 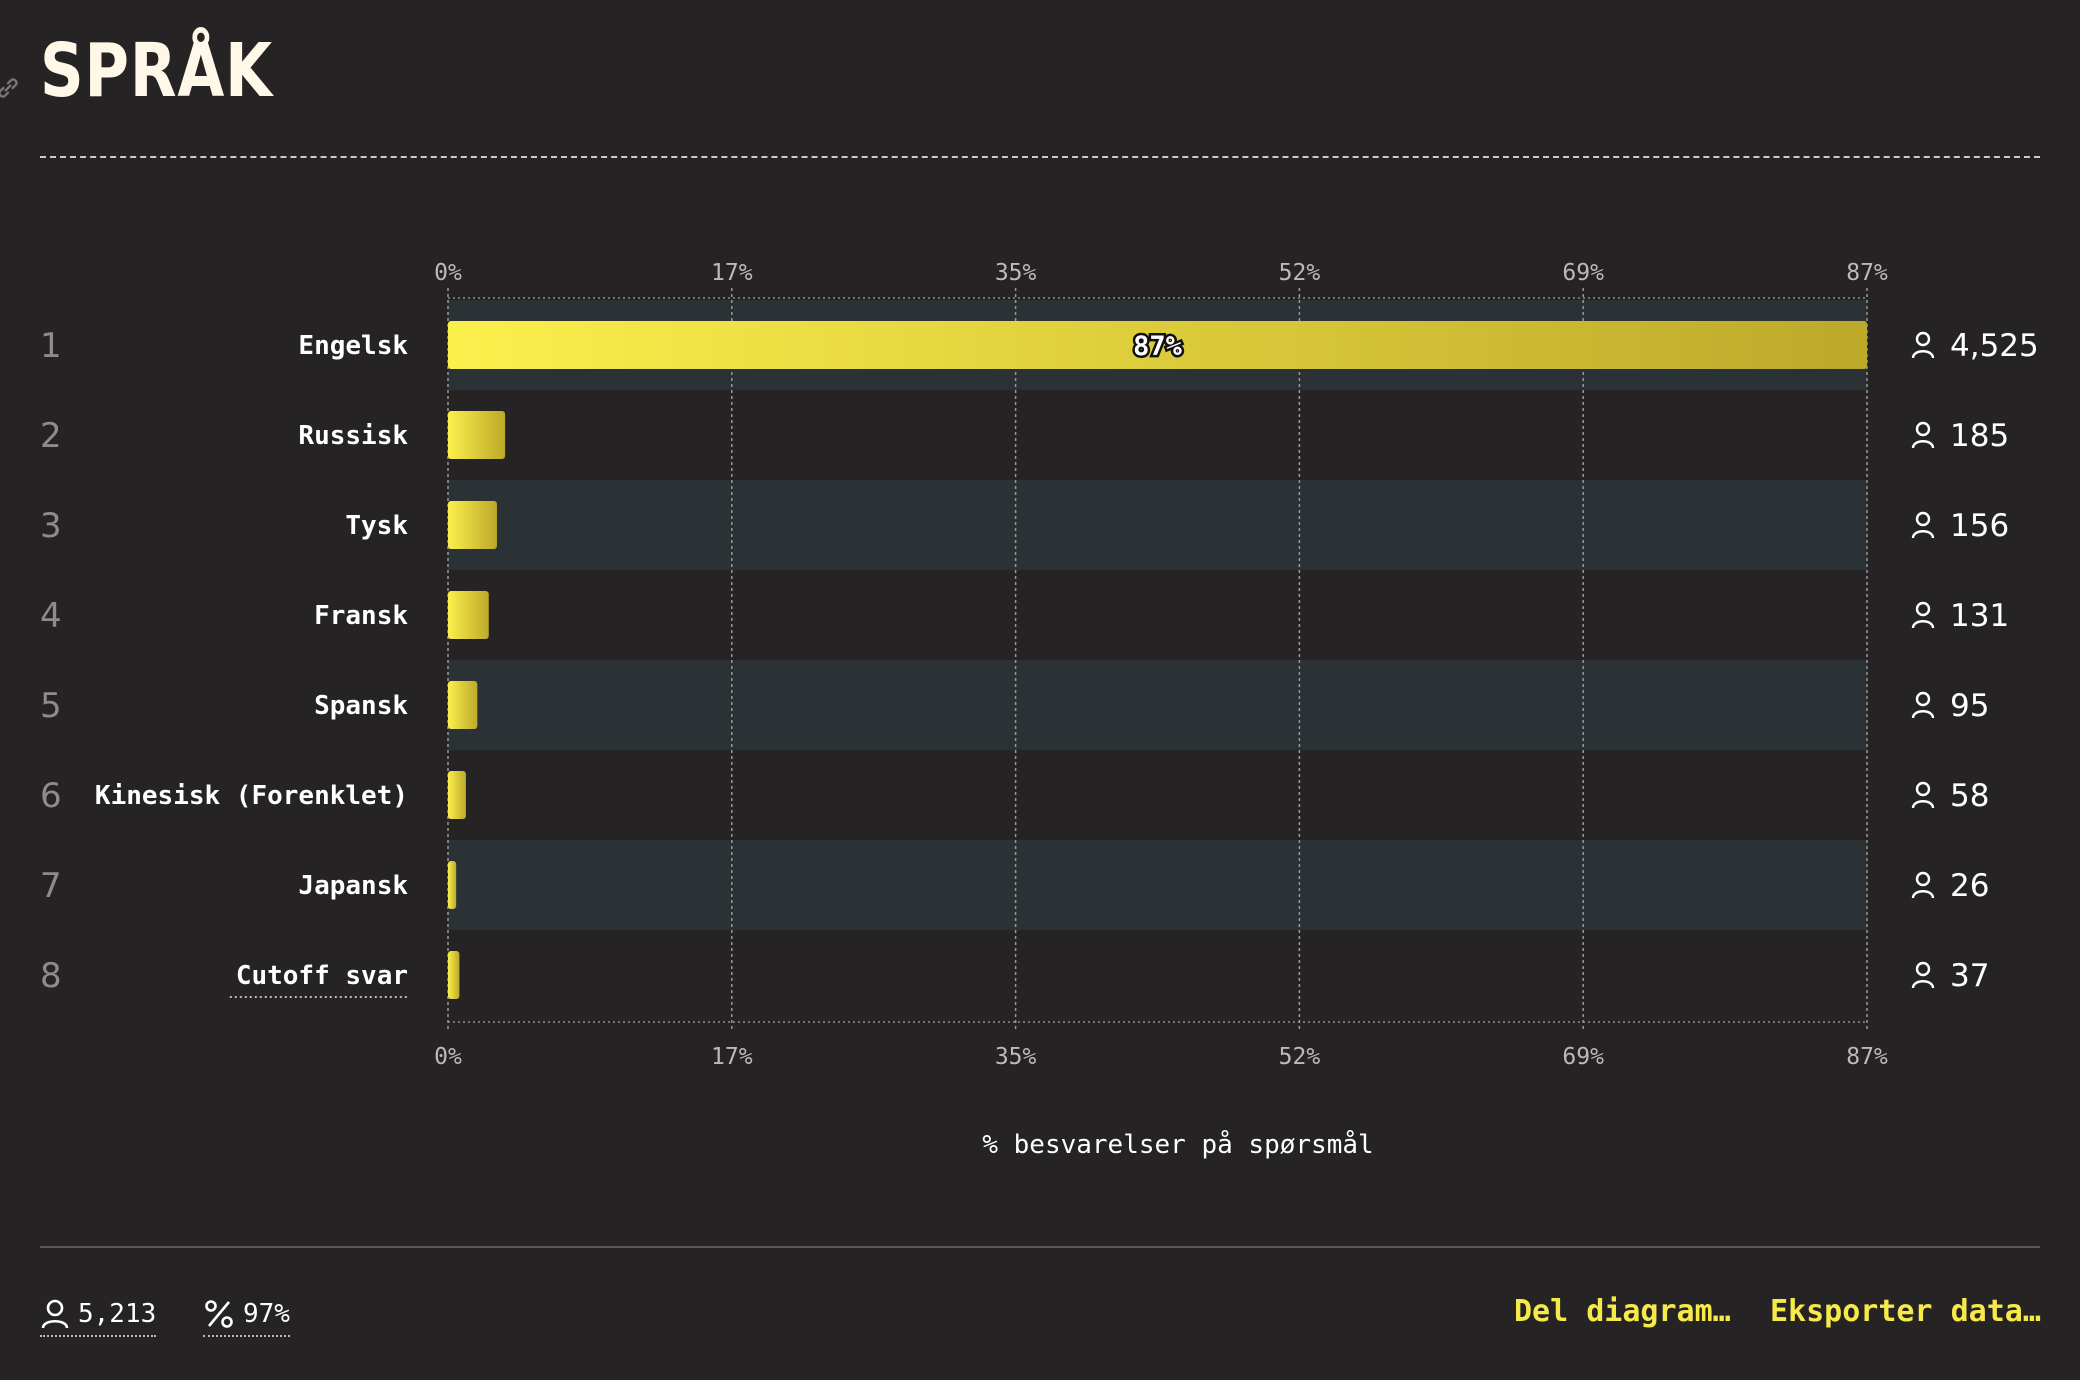 I want to click on percent-value: 97%, so click(x=266, y=1314).